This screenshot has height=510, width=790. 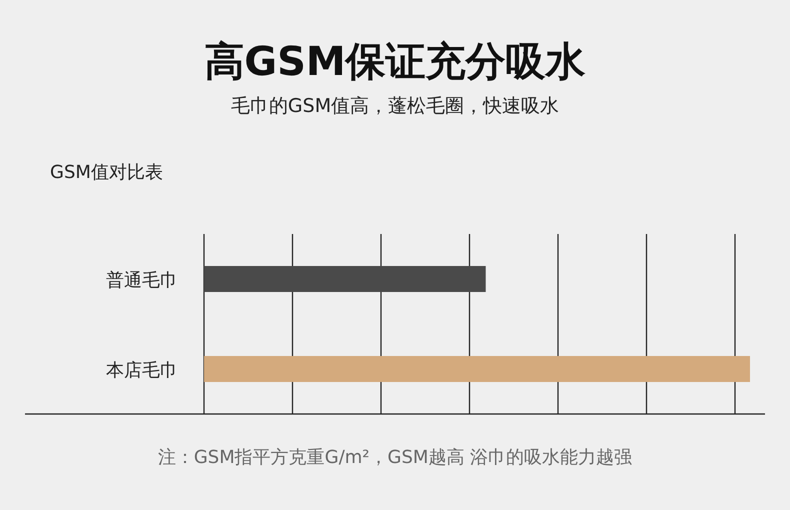 I want to click on chart-title: 高GSM保证充分吸水, so click(x=395, y=62).